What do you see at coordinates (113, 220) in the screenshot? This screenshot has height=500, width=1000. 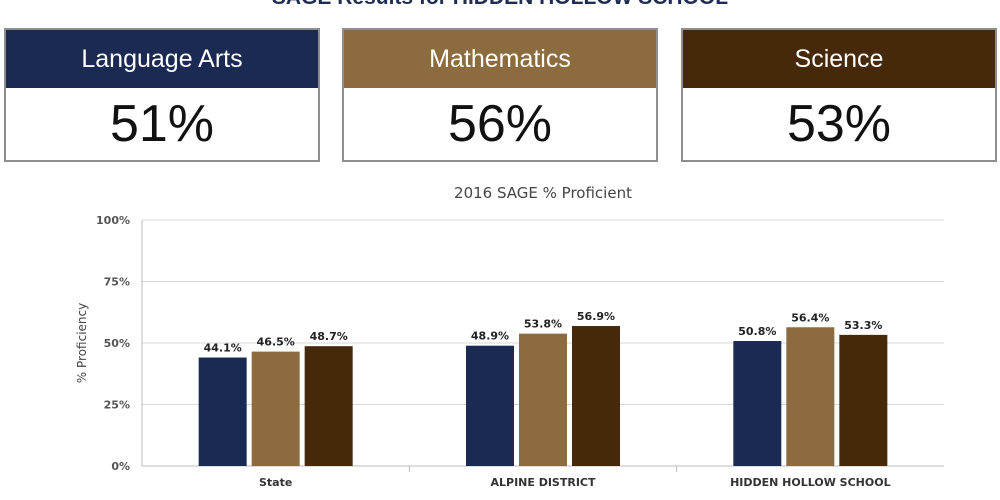 I see `y-tick-label: 100%` at bounding box center [113, 220].